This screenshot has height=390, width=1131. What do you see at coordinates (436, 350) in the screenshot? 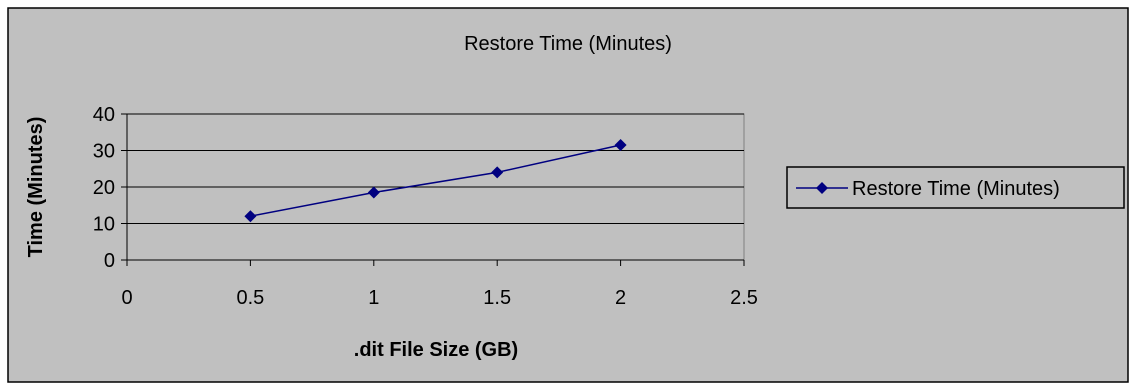
I see `x-axis-label: .dit File Size (GB)` at bounding box center [436, 350].